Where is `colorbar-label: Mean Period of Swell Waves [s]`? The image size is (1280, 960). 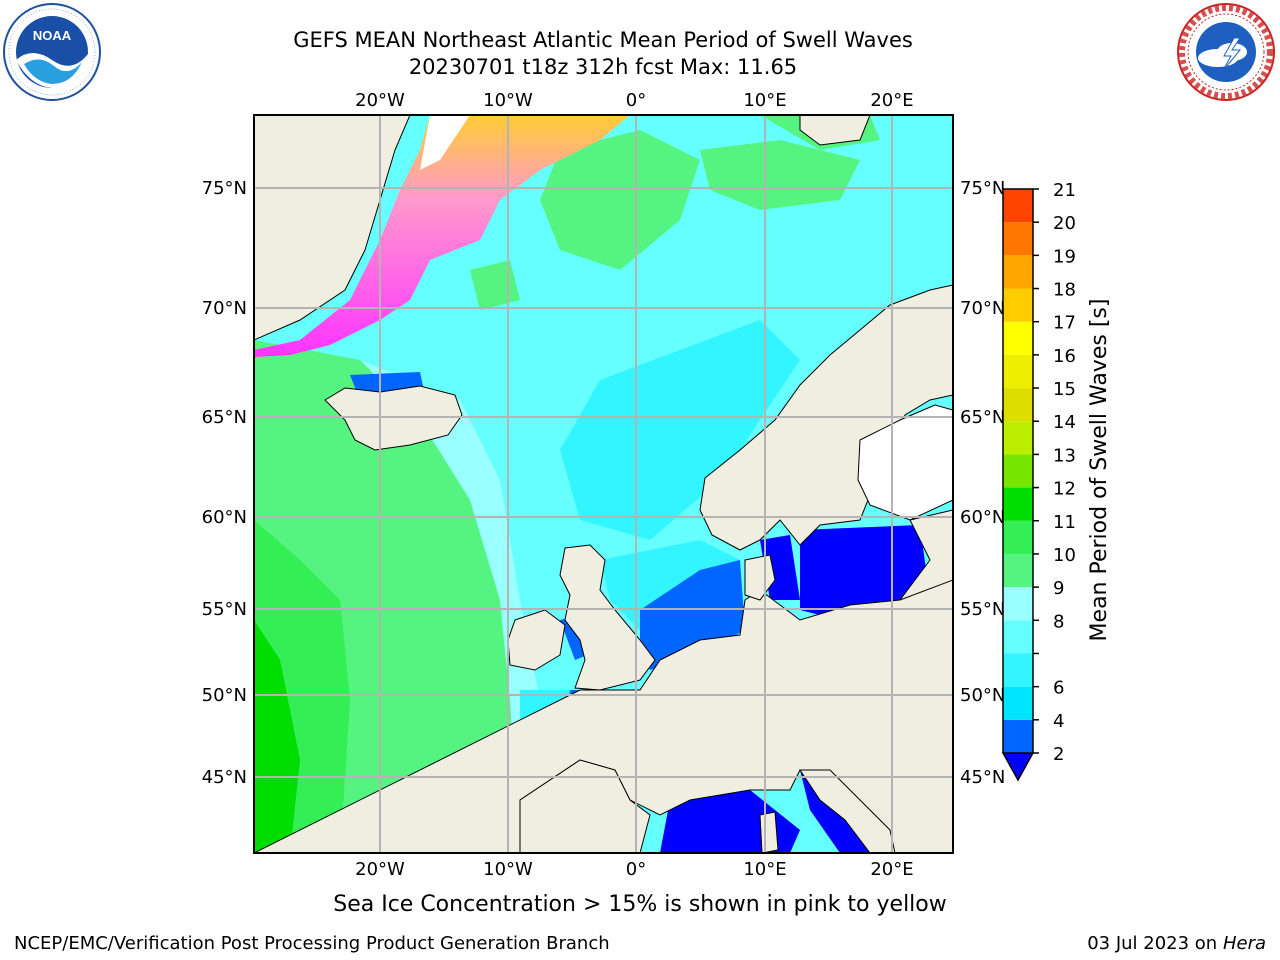 colorbar-label: Mean Period of Swell Waves [s] is located at coordinates (1099, 470).